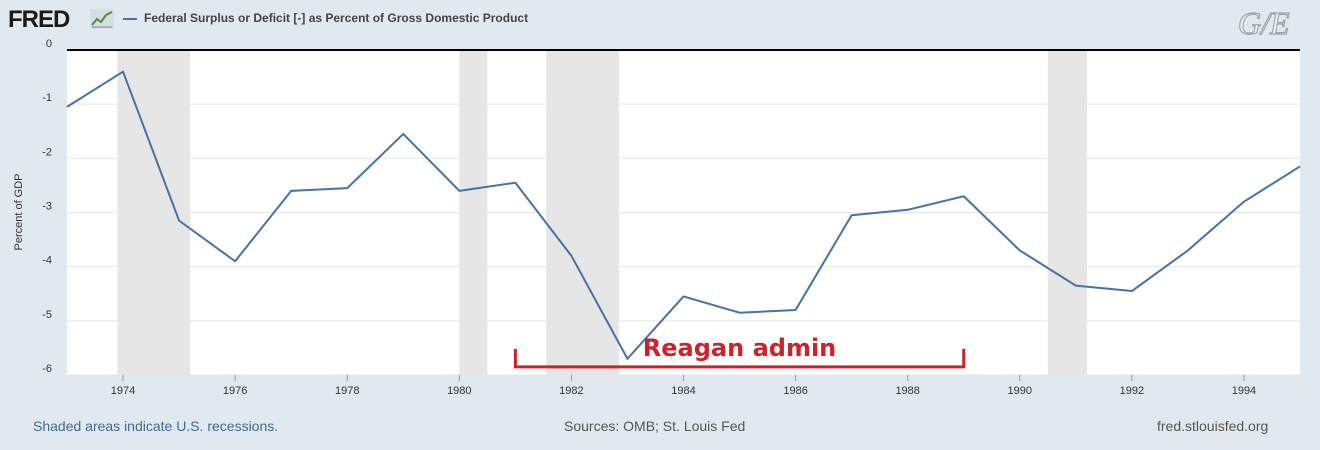 The image size is (1320, 450). Describe the element at coordinates (47, 98) in the screenshot. I see `y-tick-label: -1` at that location.